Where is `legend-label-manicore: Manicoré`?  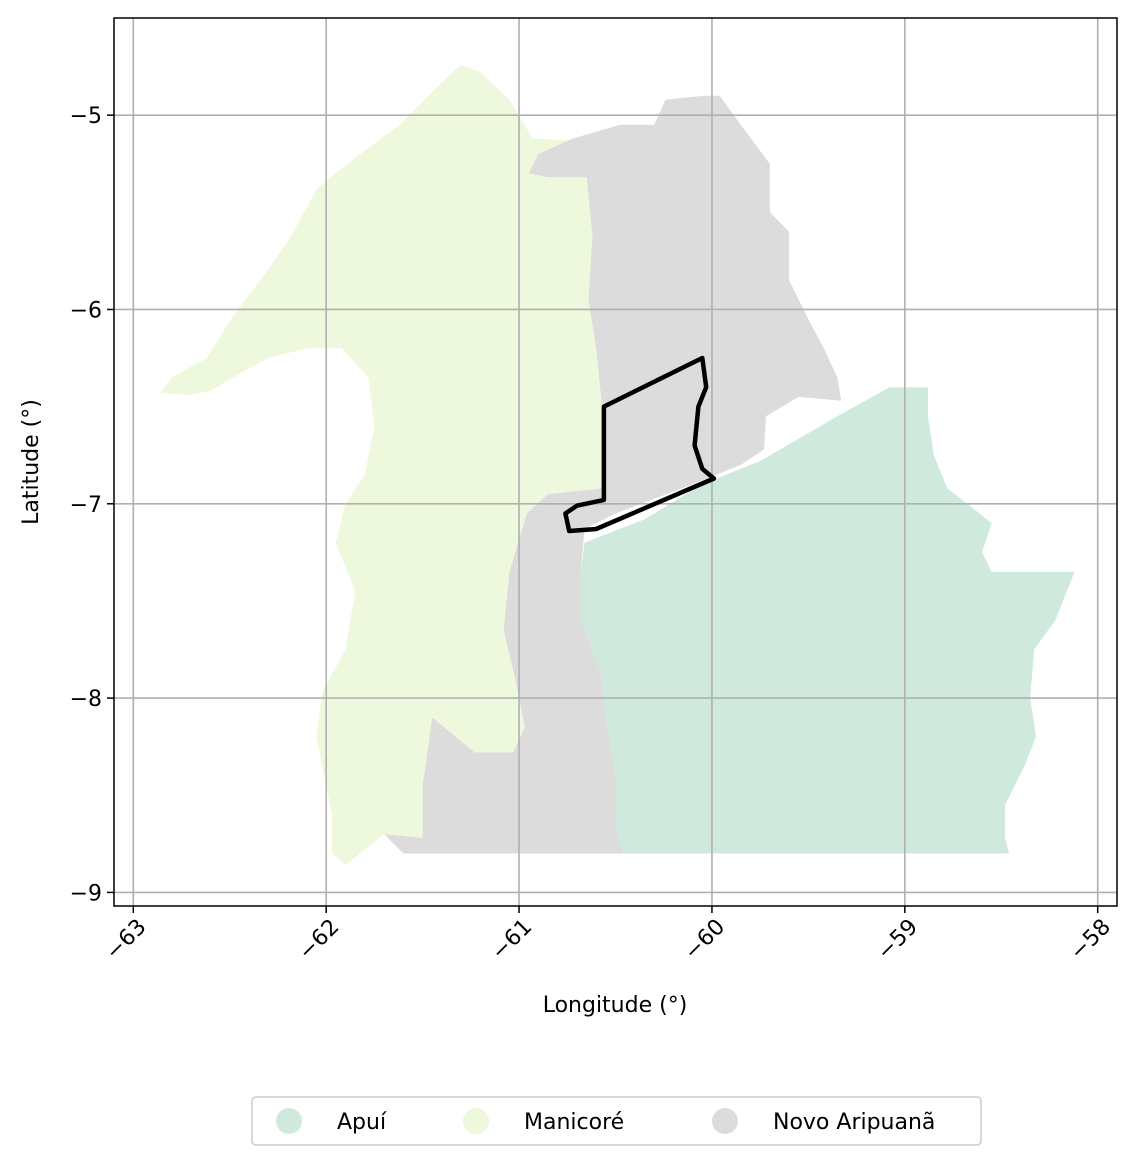 legend-label-manicore: Manicoré is located at coordinates (574, 1122).